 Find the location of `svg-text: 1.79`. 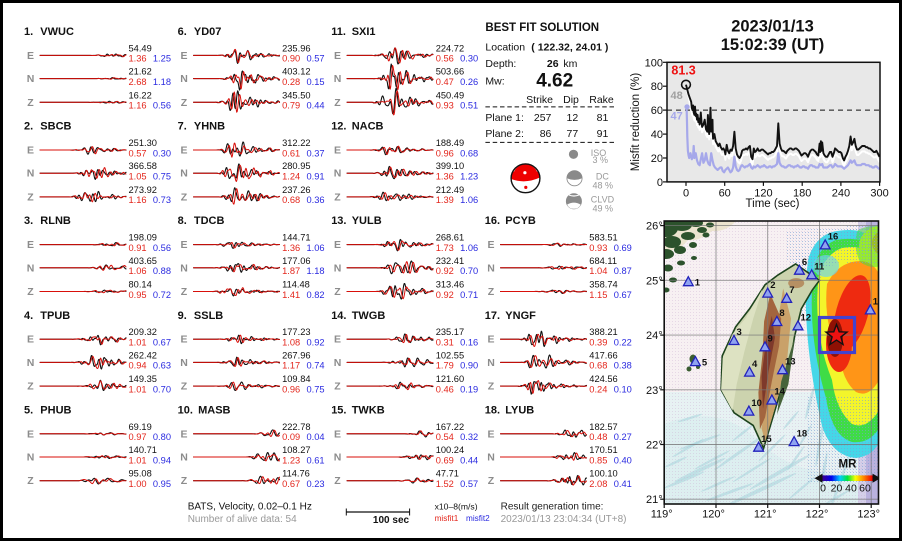

svg-text: 1.79 is located at coordinates (445, 366).